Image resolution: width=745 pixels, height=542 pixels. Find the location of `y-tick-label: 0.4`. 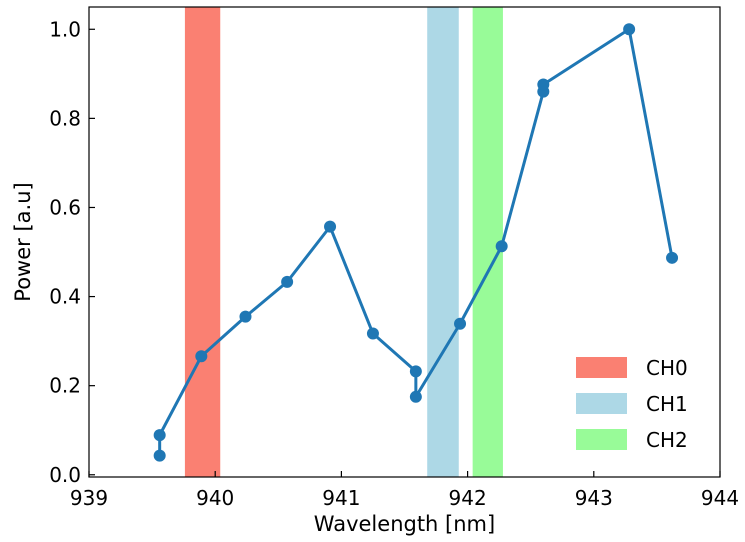

y-tick-label: 0.4 is located at coordinates (65, 297).